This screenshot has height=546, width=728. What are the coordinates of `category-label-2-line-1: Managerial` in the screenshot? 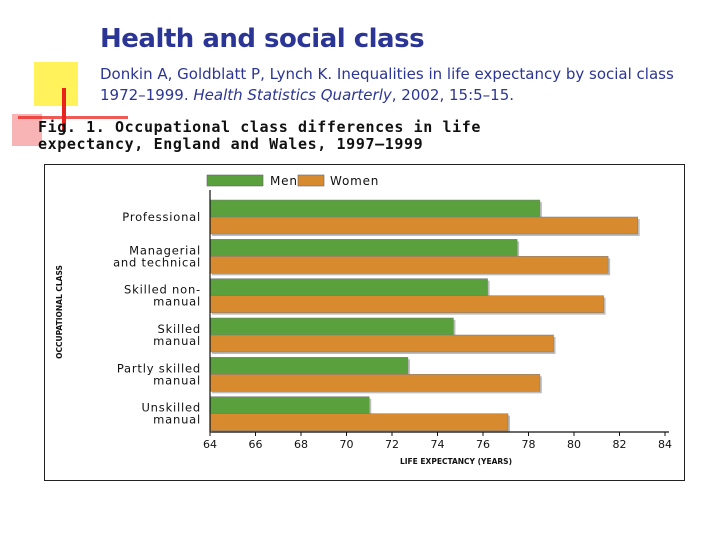 It's located at (165, 250).